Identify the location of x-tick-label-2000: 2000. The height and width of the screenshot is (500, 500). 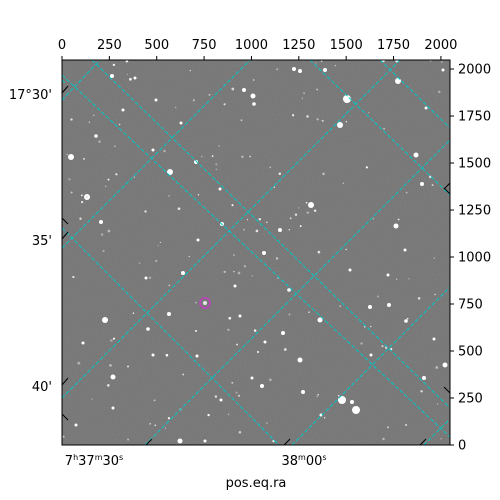
(440, 45).